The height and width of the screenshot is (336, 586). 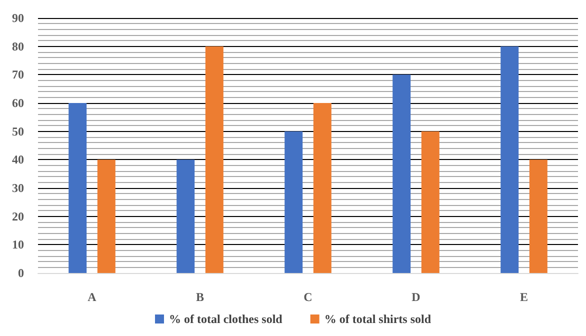 I want to click on y-tick-label: 20, so click(x=18, y=216).